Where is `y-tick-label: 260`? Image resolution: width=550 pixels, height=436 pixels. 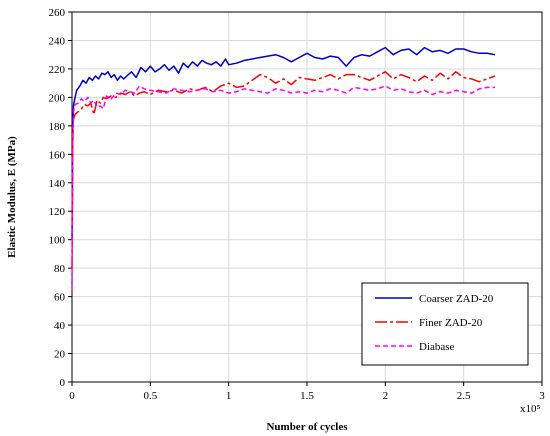
y-tick-label: 260 is located at coordinates (57, 13).